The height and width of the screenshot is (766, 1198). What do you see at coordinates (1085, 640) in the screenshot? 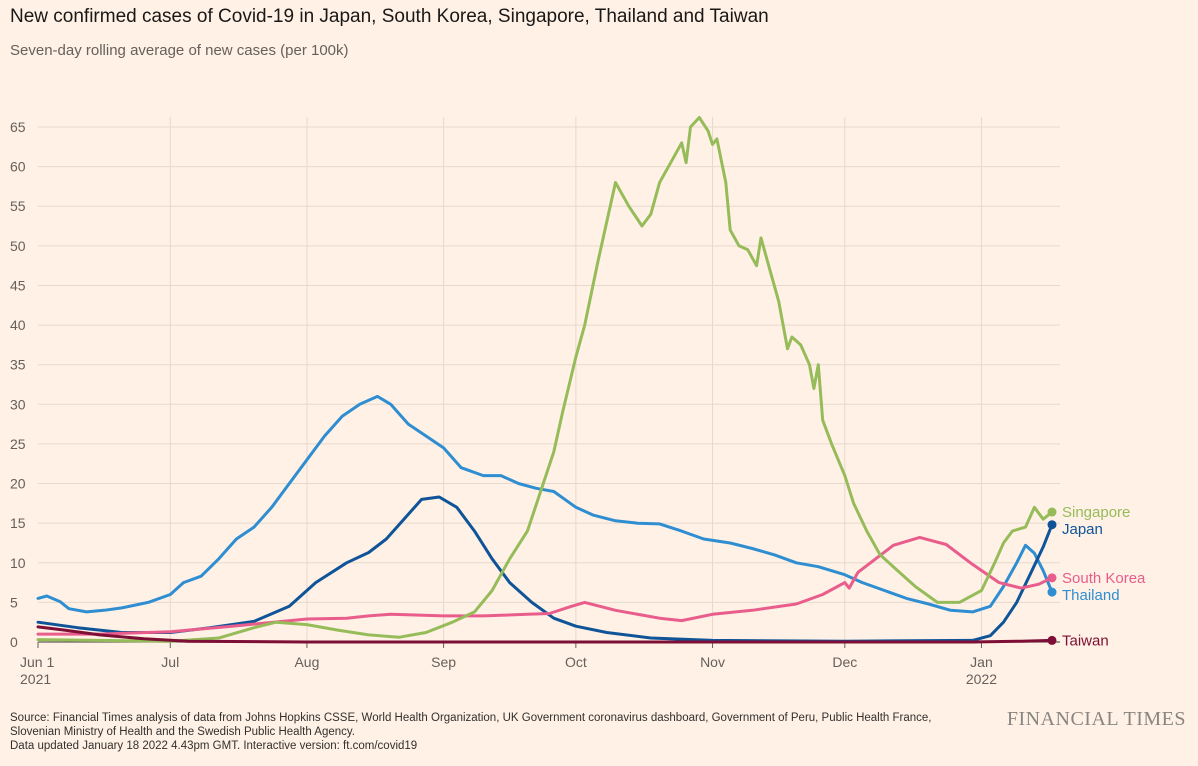
I see `series-label-taiwan: Taiwan` at bounding box center [1085, 640].